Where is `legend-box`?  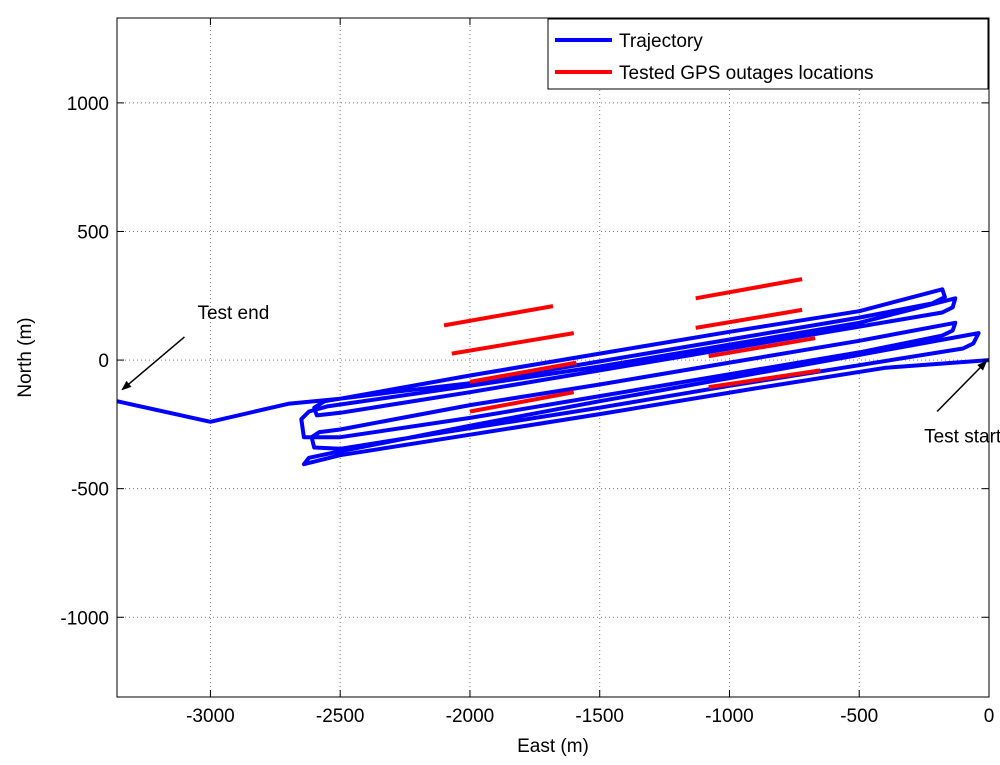
legend-box is located at coordinates (768, 54).